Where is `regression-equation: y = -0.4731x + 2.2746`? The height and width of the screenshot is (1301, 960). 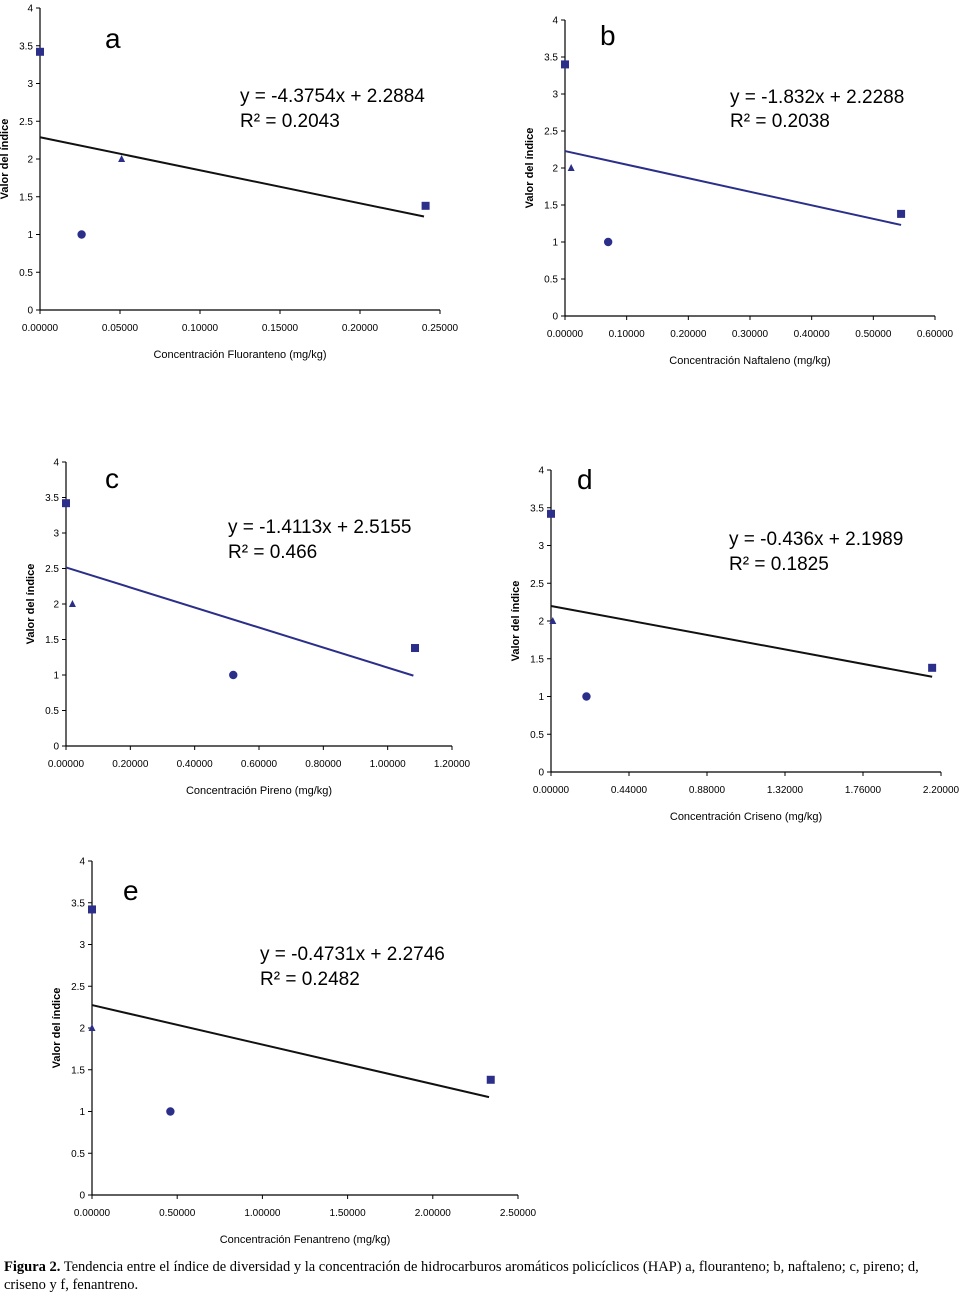 regression-equation: y = -0.4731x + 2.2746 is located at coordinates (352, 954).